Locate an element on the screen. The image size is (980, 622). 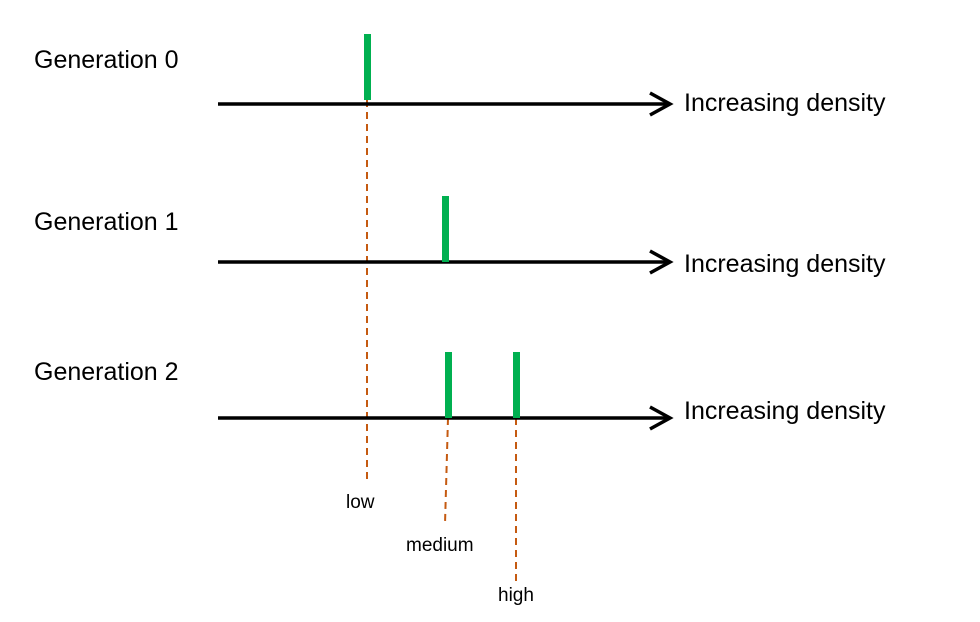
generation-2-medium-marker is located at coordinates (448, 385).